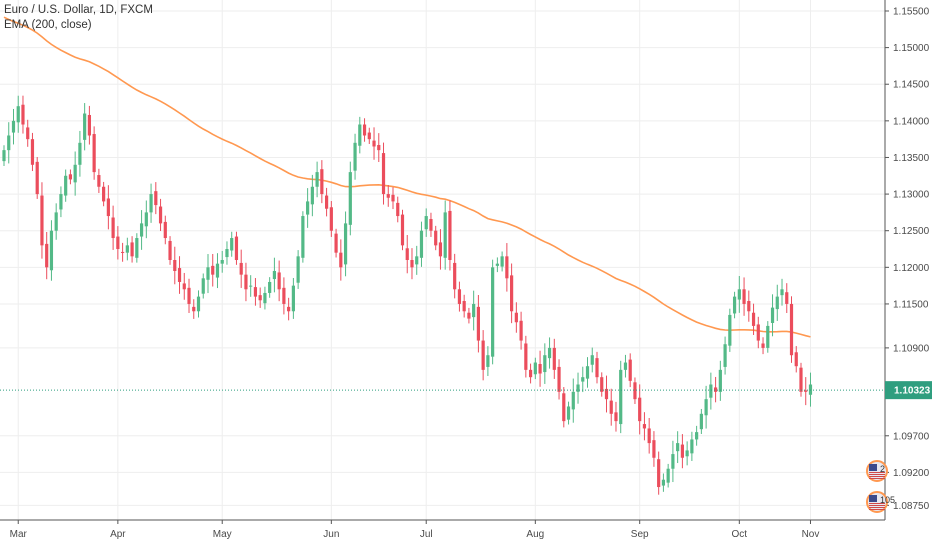 The width and height of the screenshot is (932, 550). Describe the element at coordinates (911, 85) in the screenshot. I see `price-tick-label: 1.14500` at that location.